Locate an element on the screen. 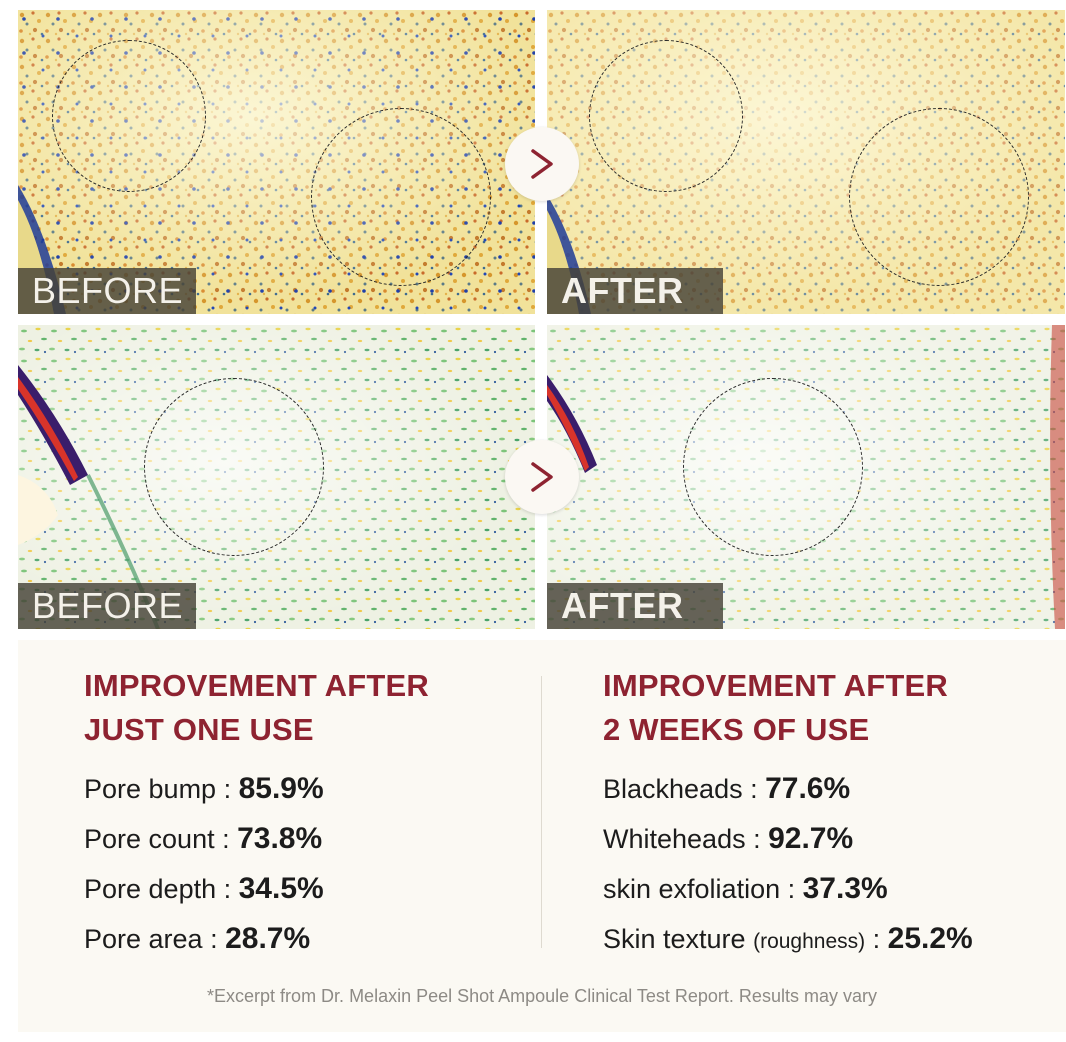  column-divider is located at coordinates (541, 812).